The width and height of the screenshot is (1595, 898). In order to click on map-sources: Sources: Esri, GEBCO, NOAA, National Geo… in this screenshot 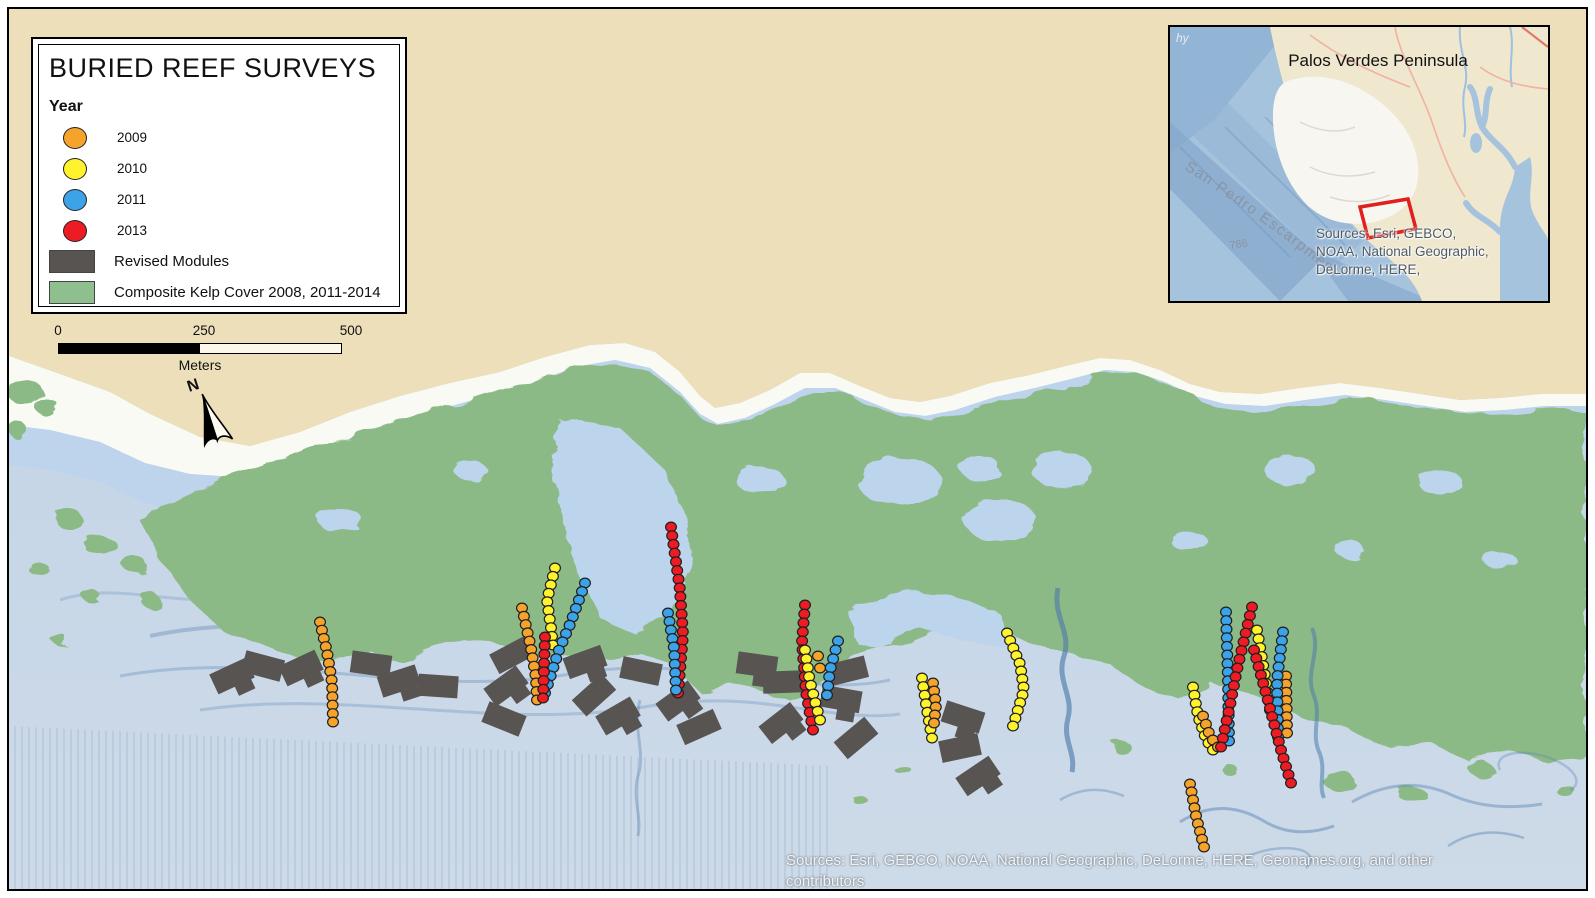, I will do `click(1109, 871)`.